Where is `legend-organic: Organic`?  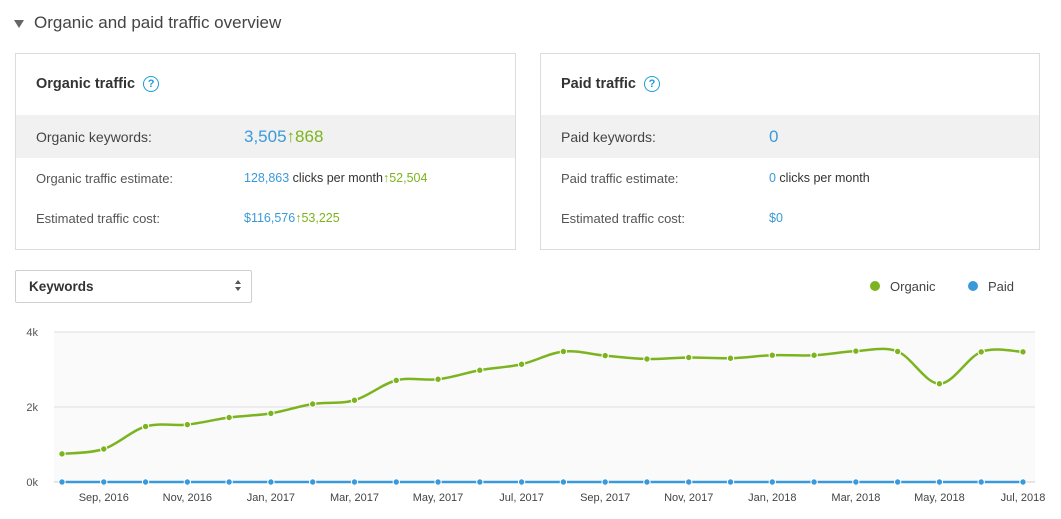 legend-organic: Organic is located at coordinates (903, 286).